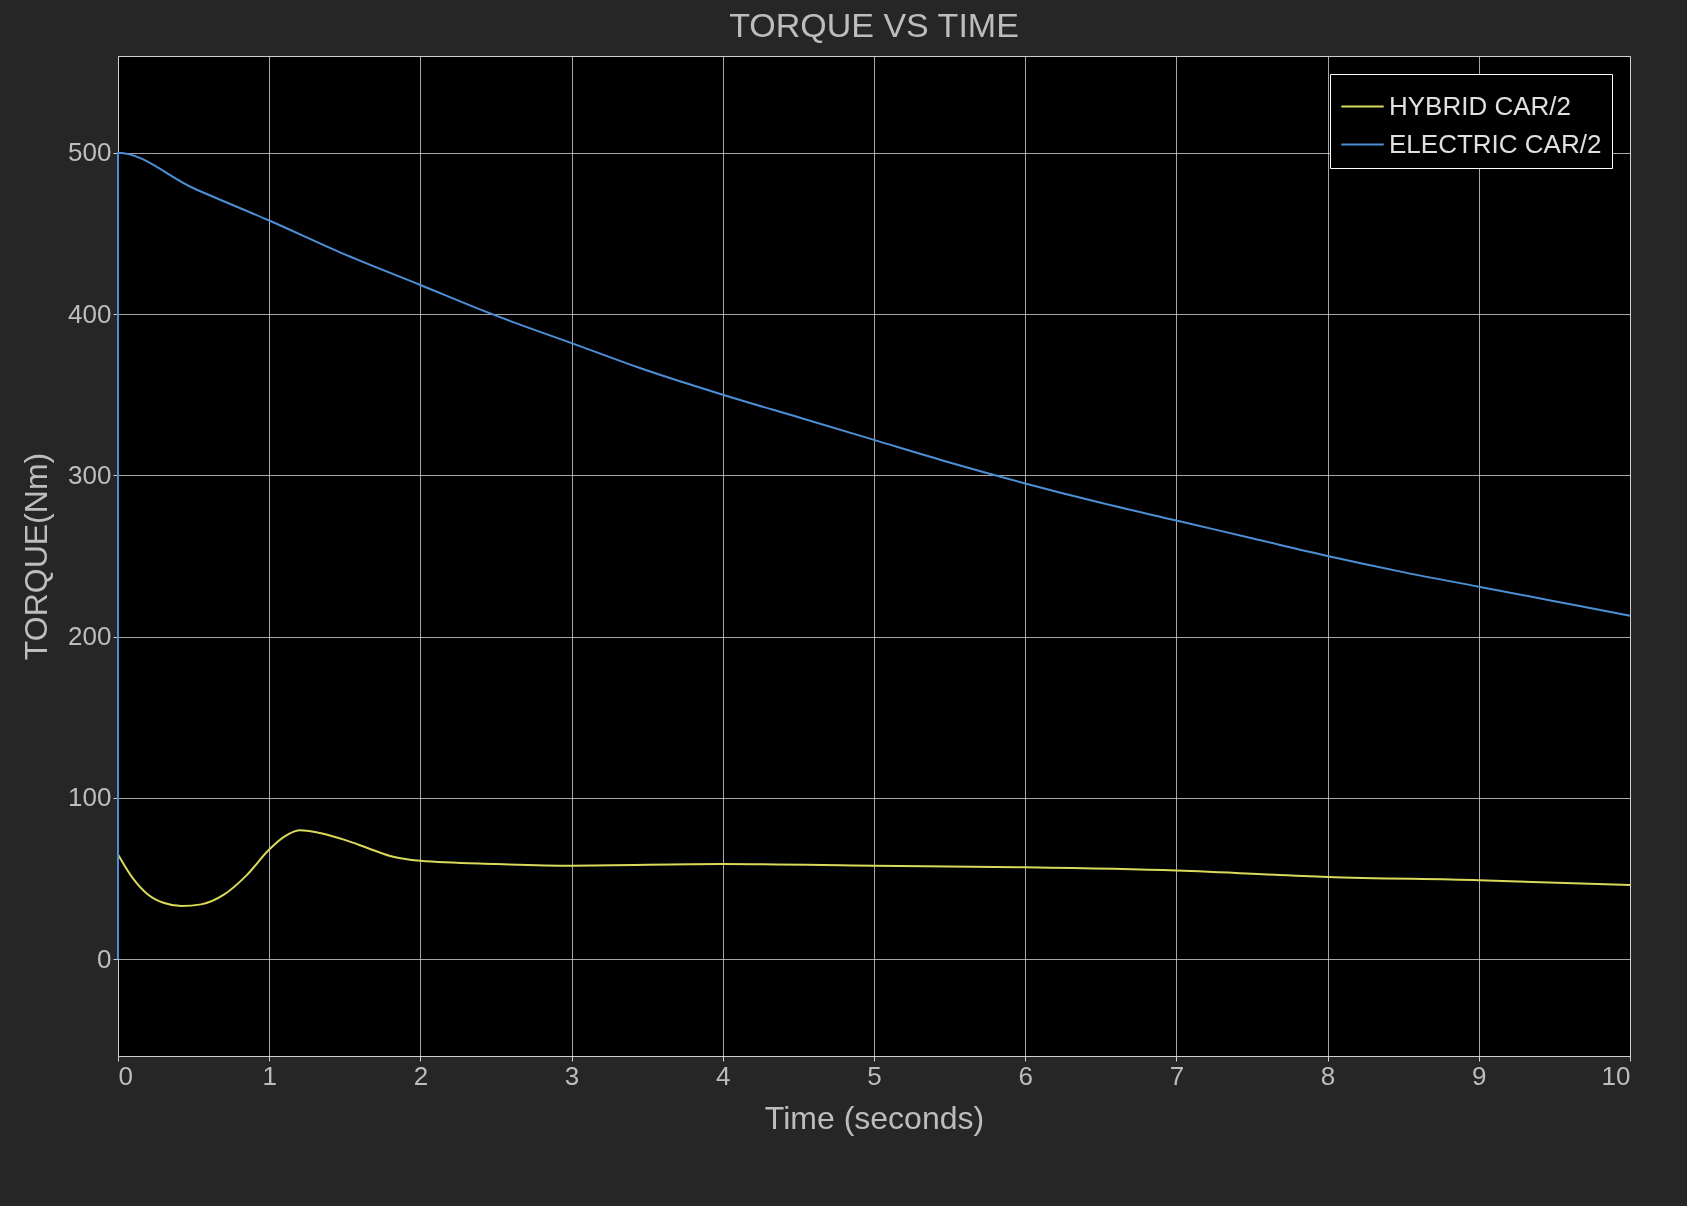 The height and width of the screenshot is (1206, 1687). Describe the element at coordinates (1328, 1075) in the screenshot. I see `x-tick-label: 8` at that location.